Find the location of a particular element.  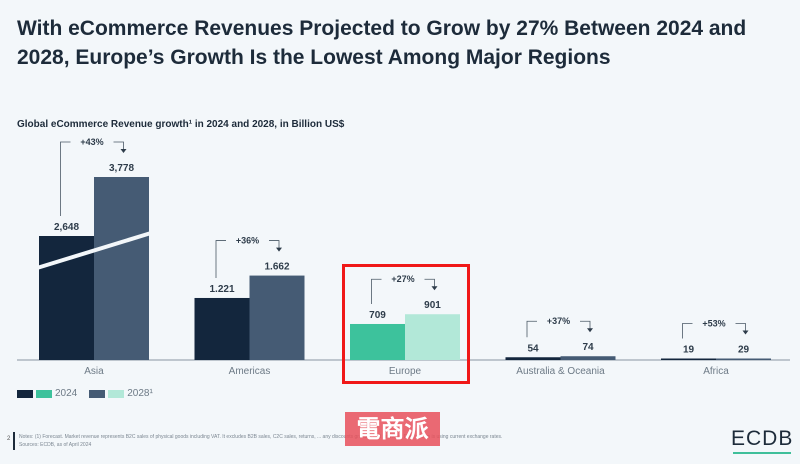

category-label: Asia is located at coordinates (94, 371).